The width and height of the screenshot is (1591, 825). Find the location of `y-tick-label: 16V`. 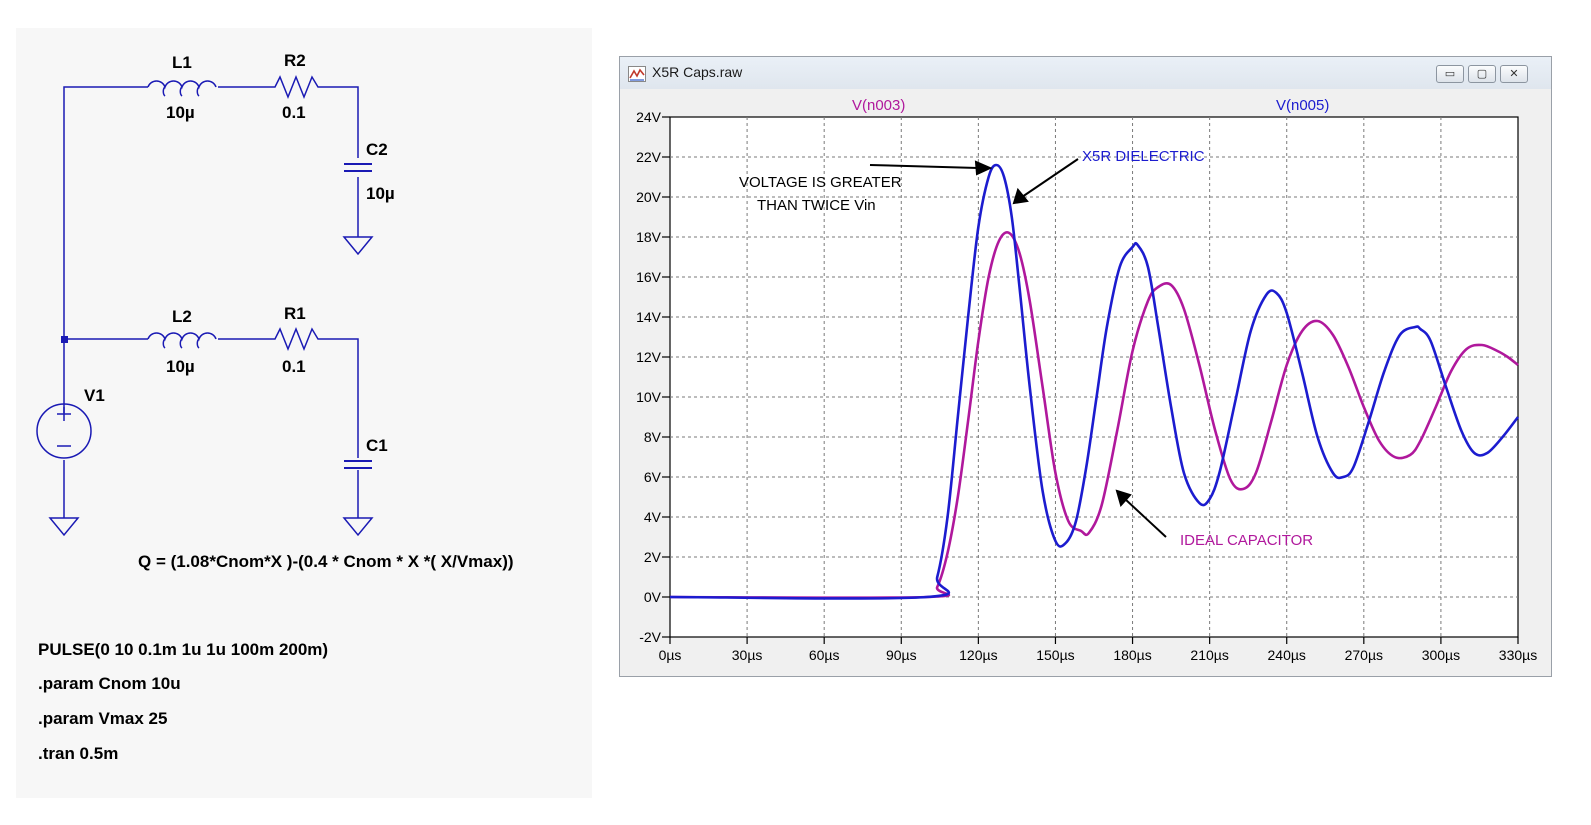

y-tick-label: 16V is located at coordinates (649, 277).